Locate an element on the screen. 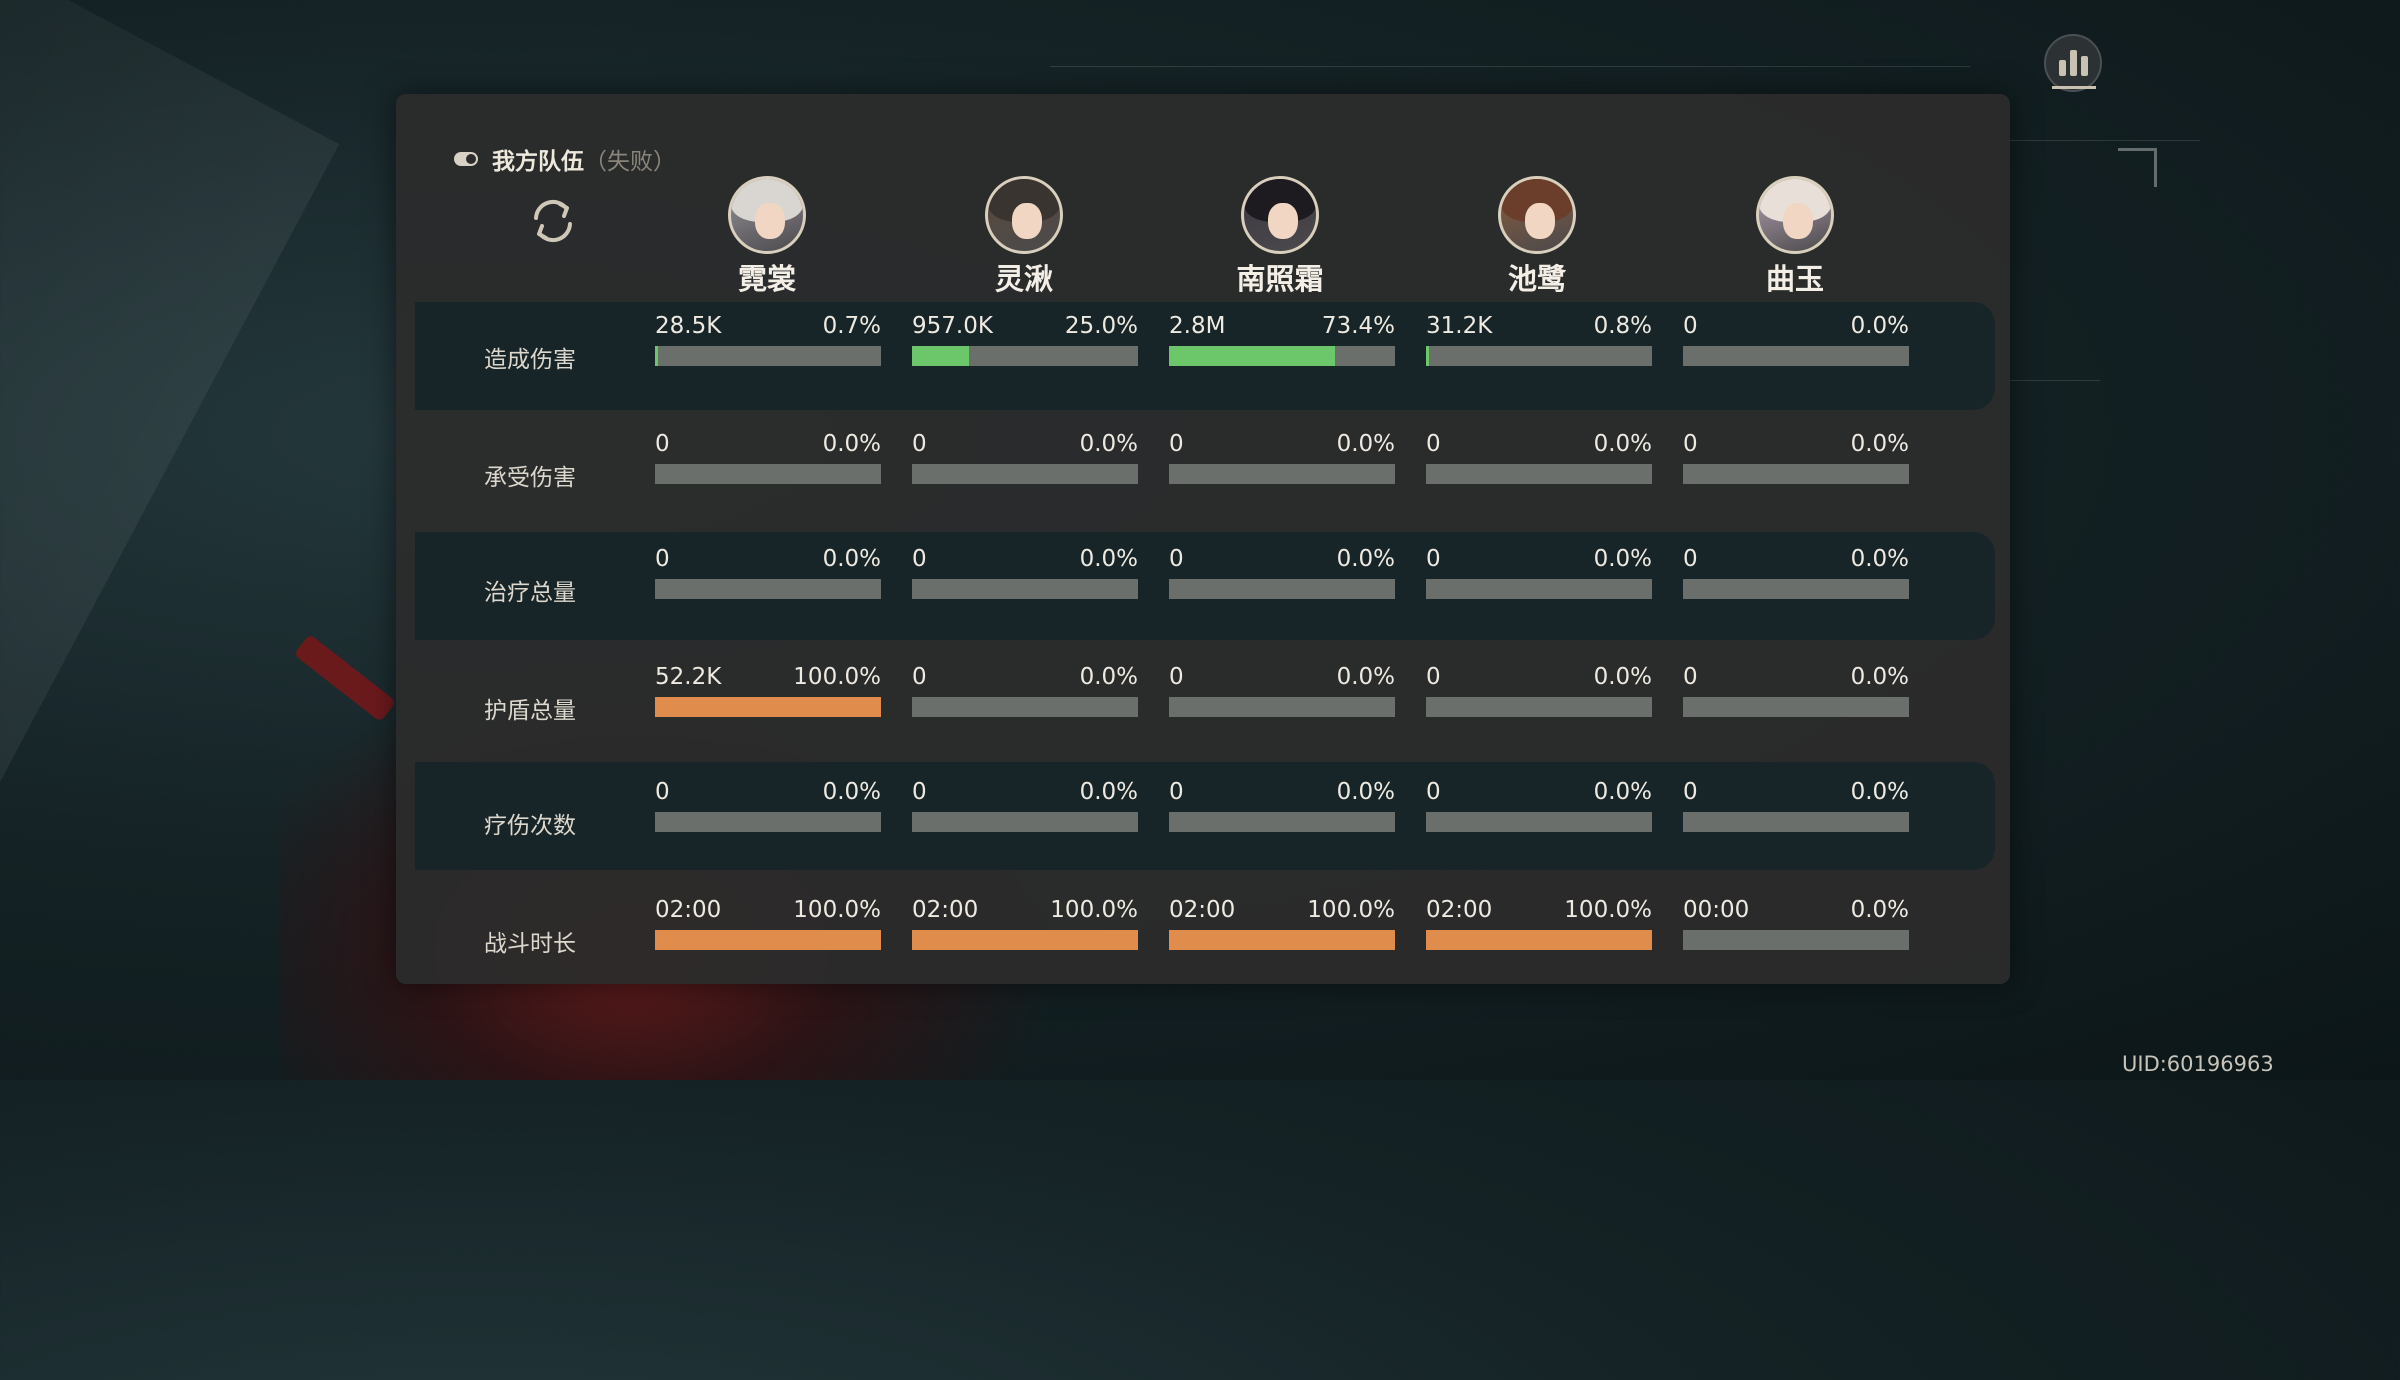 This screenshot has width=2400, height=1380. team-title: 我方队伍 is located at coordinates (538, 162).